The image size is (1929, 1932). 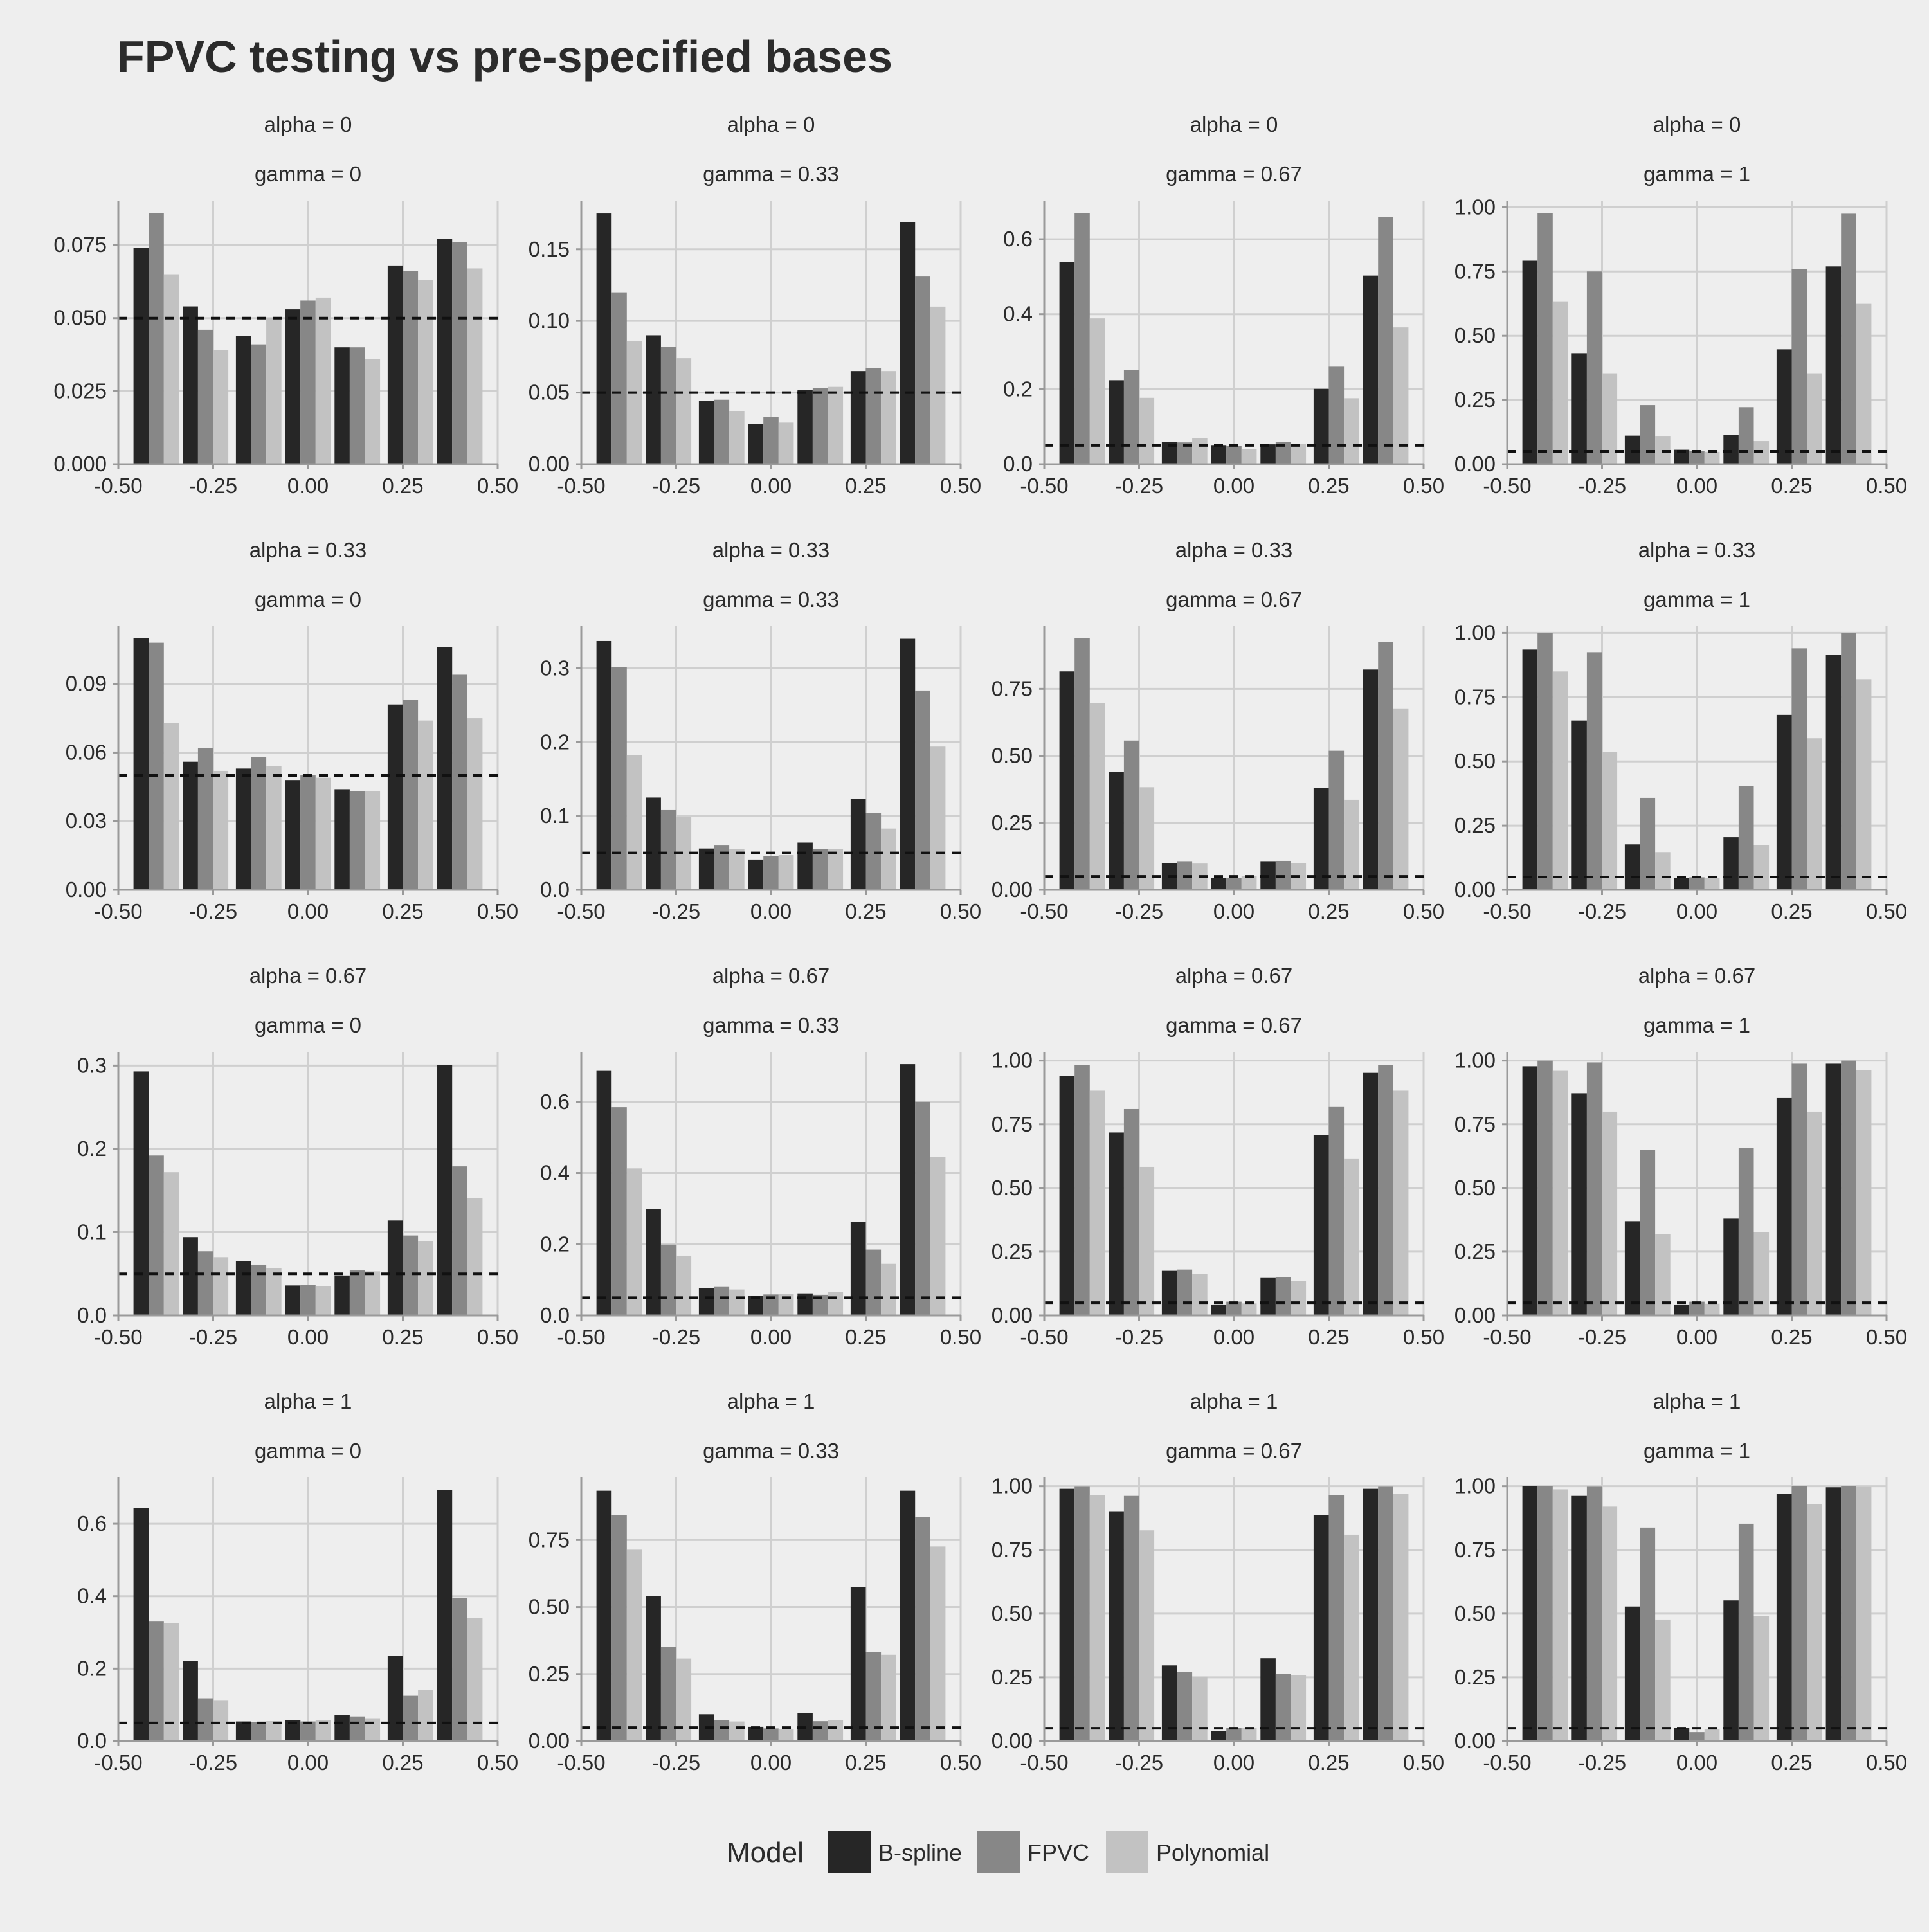 I want to click on y-tick-label: 0.75, so click(x=1012, y=1124).